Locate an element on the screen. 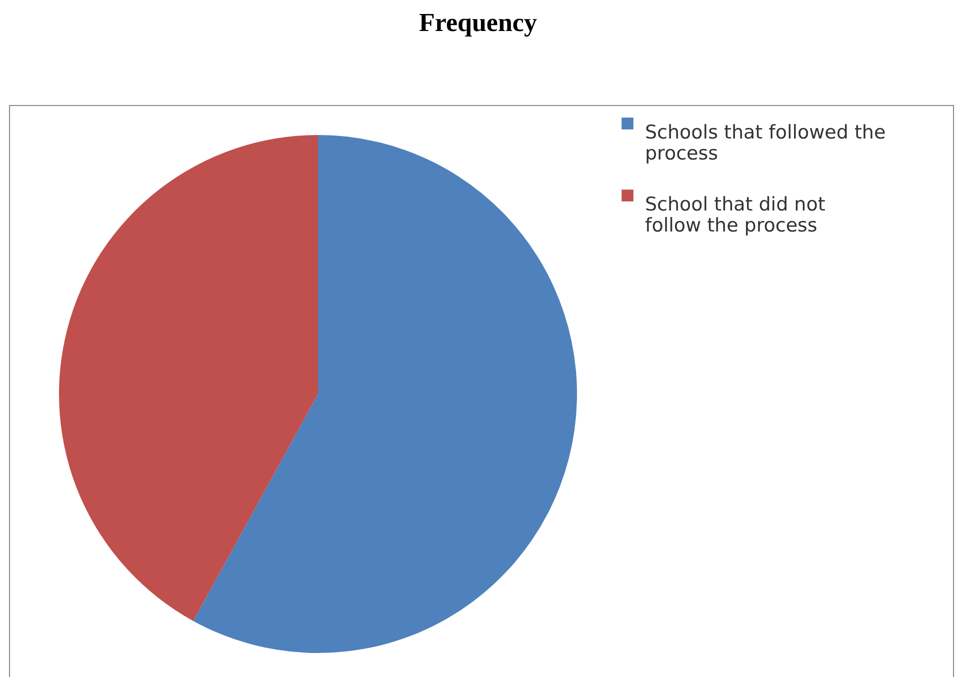 This screenshot has width=956, height=677. chart-title: Frequency is located at coordinates (478, 23).